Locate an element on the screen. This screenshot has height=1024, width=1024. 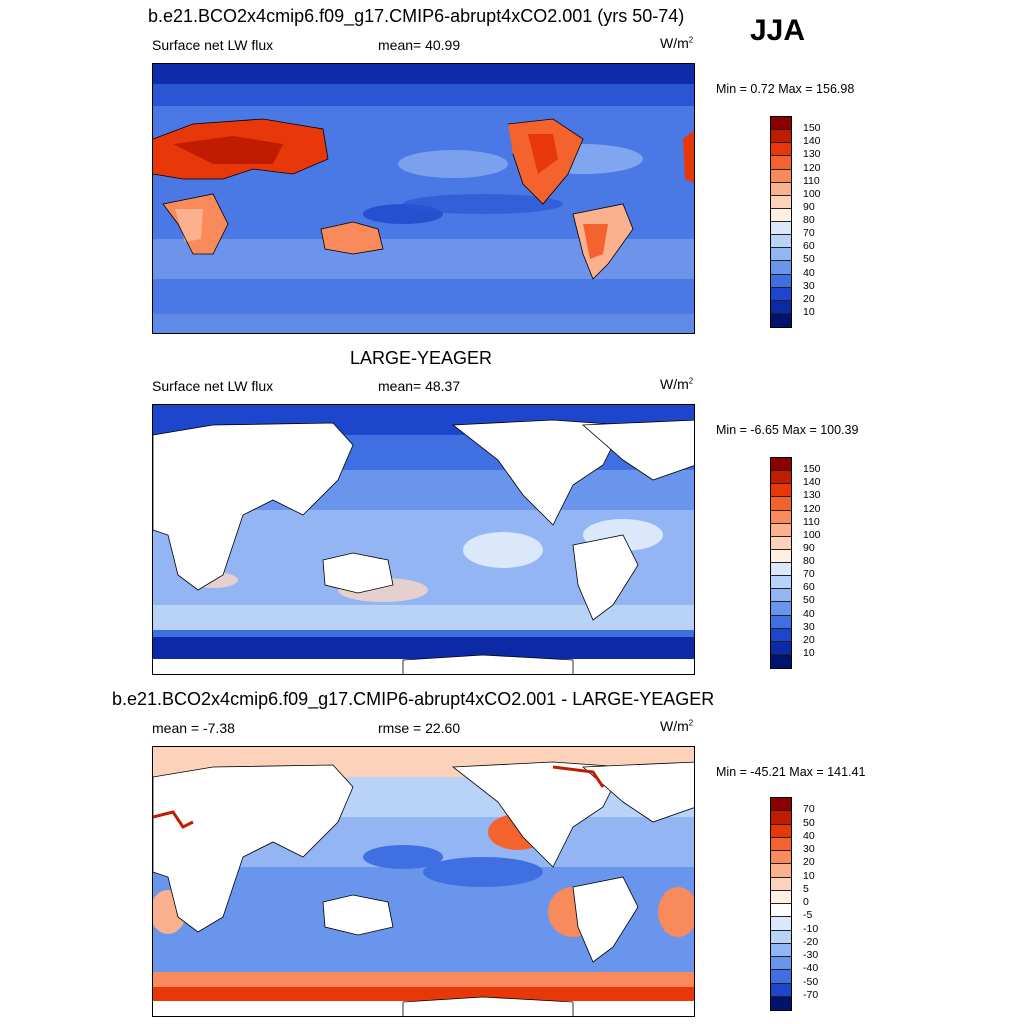
panel3-units: W/m2 is located at coordinates (677, 726).